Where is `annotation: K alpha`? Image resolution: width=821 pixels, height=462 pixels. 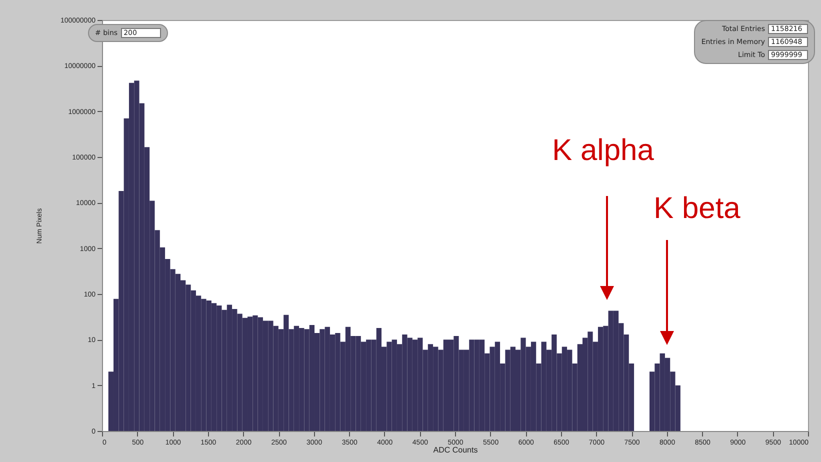 annotation: K alpha is located at coordinates (603, 150).